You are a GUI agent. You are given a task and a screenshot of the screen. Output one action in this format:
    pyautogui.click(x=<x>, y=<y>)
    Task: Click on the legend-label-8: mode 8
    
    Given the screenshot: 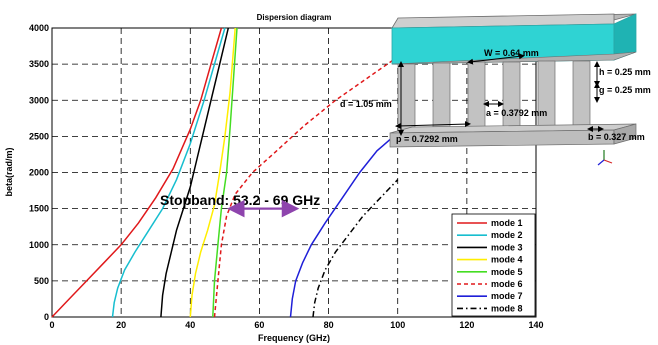 What is the action you would take?
    pyautogui.click(x=507, y=308)
    